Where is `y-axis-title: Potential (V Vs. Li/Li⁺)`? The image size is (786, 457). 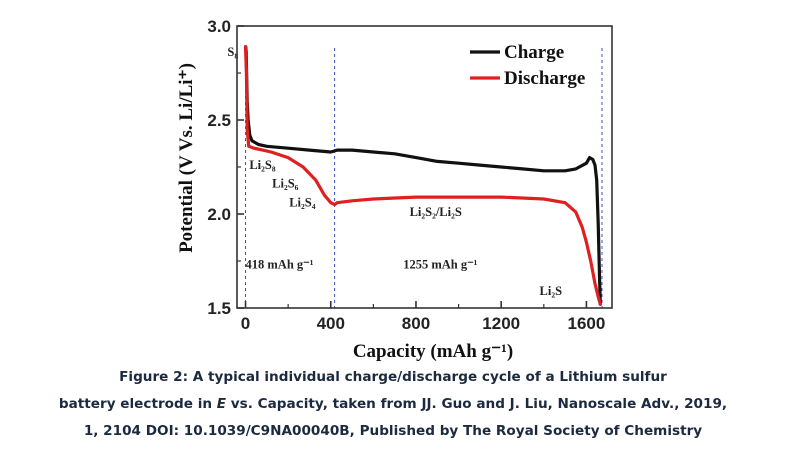 y-axis-title: Potential (V Vs. Li/Li⁺) is located at coordinates (186, 158).